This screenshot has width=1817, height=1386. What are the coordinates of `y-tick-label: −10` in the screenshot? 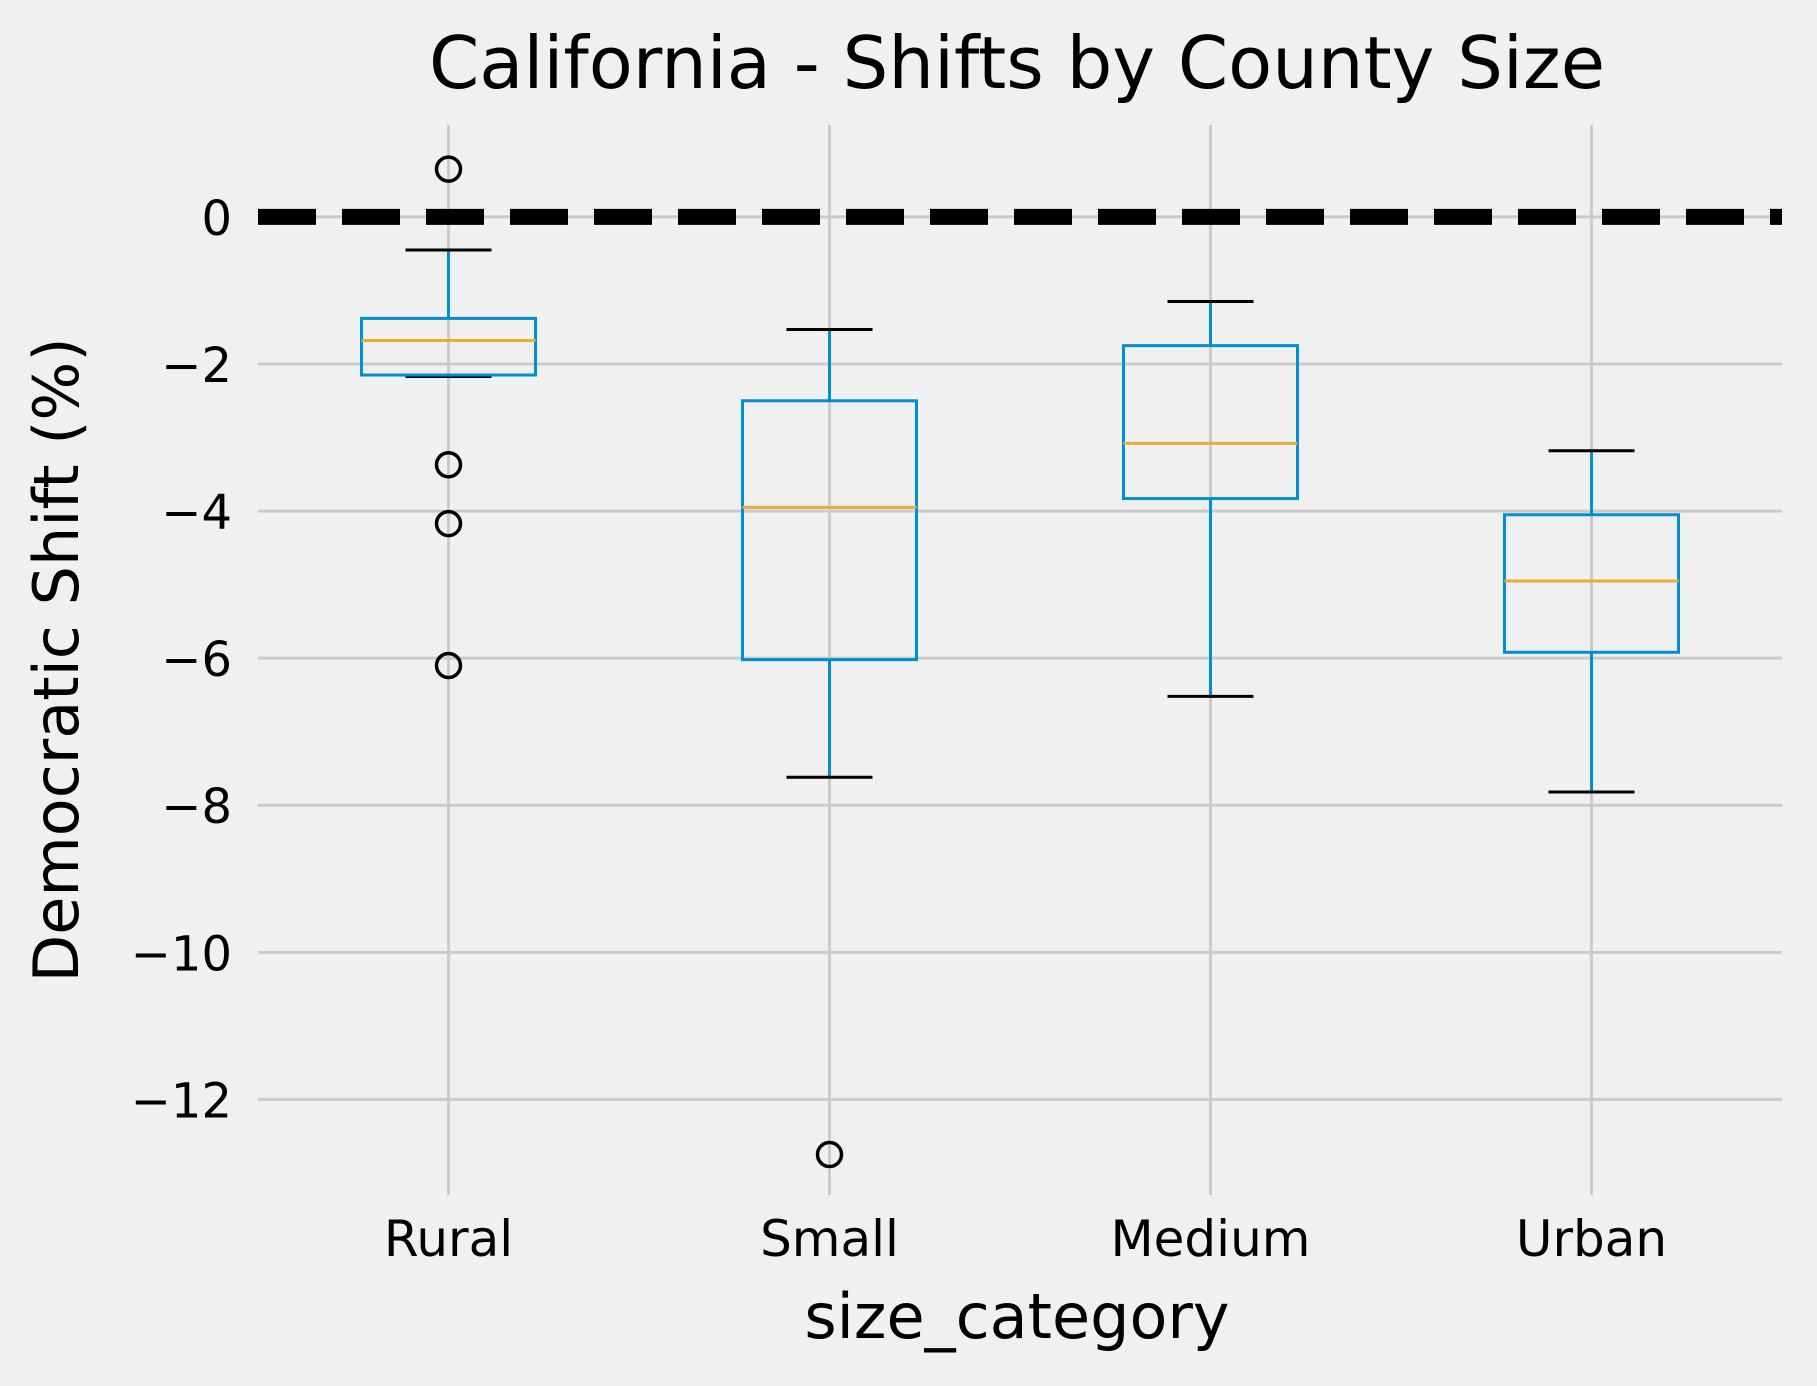 It's located at (181, 954).